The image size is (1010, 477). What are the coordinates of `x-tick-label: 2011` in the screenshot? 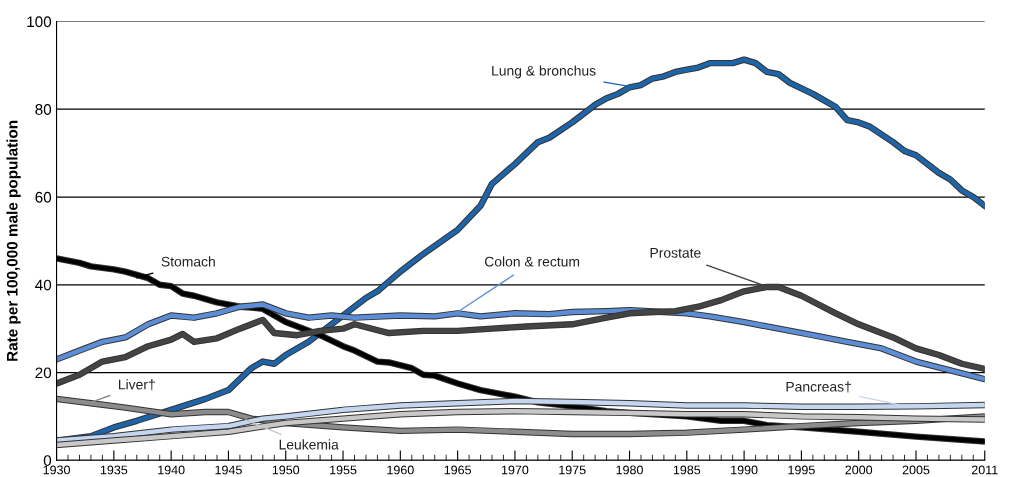 It's located at (984, 470).